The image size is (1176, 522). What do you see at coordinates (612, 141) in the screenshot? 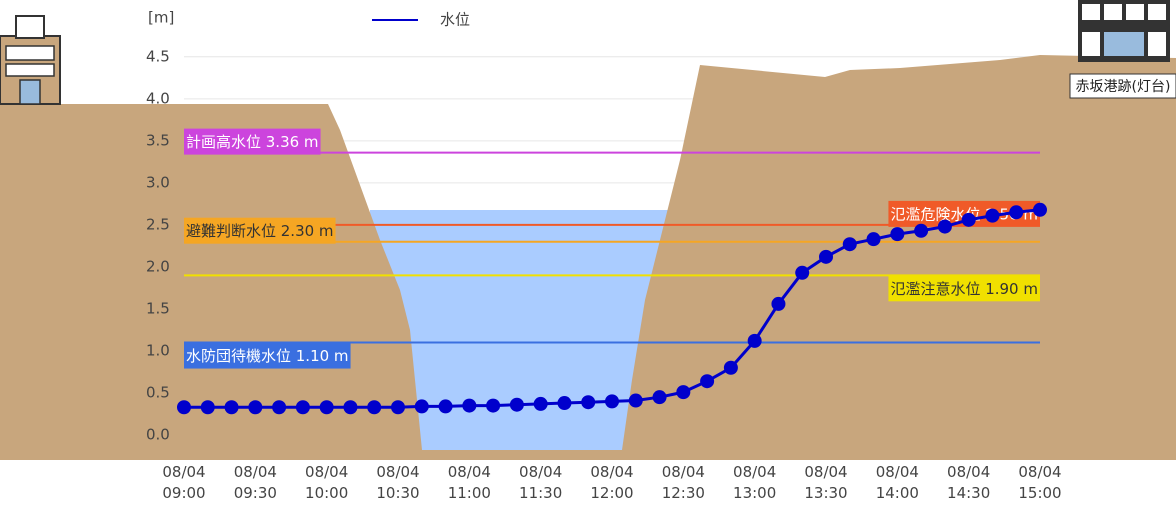
I see `threshold: 計画高水位 3.36 m` at bounding box center [612, 141].